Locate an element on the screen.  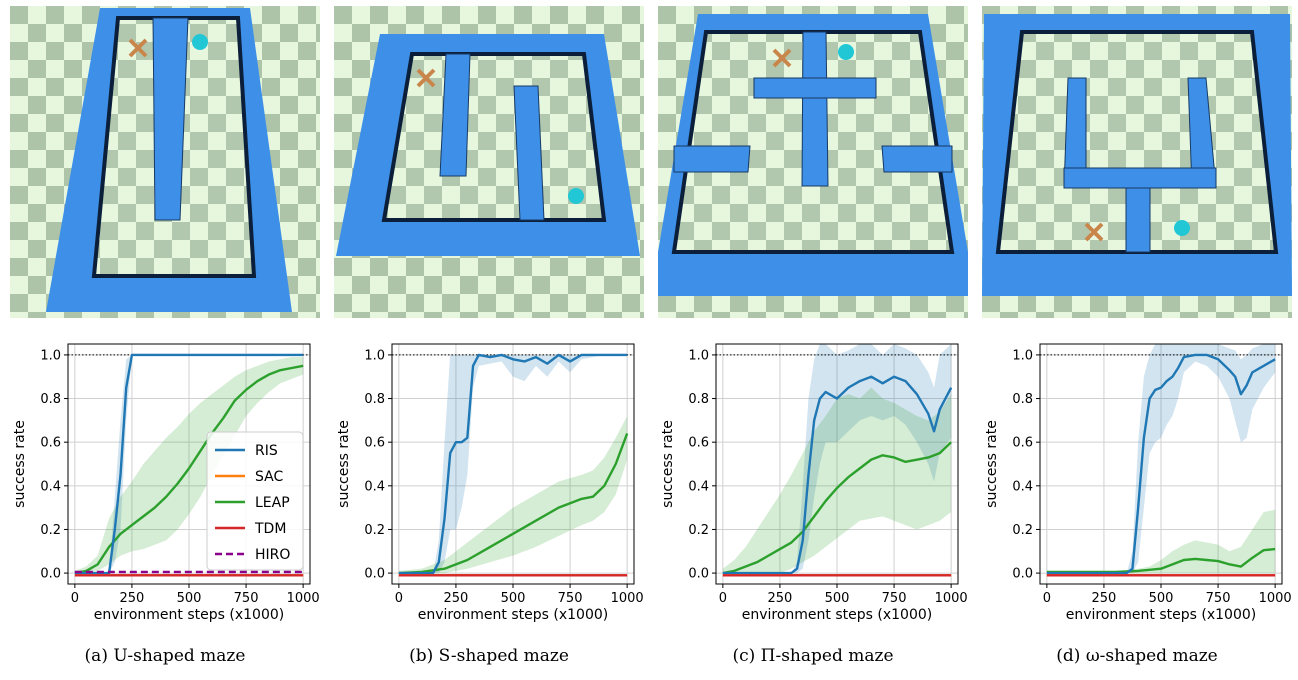
caption-omega: (d) ω-shaped maze is located at coordinates (1137, 656).